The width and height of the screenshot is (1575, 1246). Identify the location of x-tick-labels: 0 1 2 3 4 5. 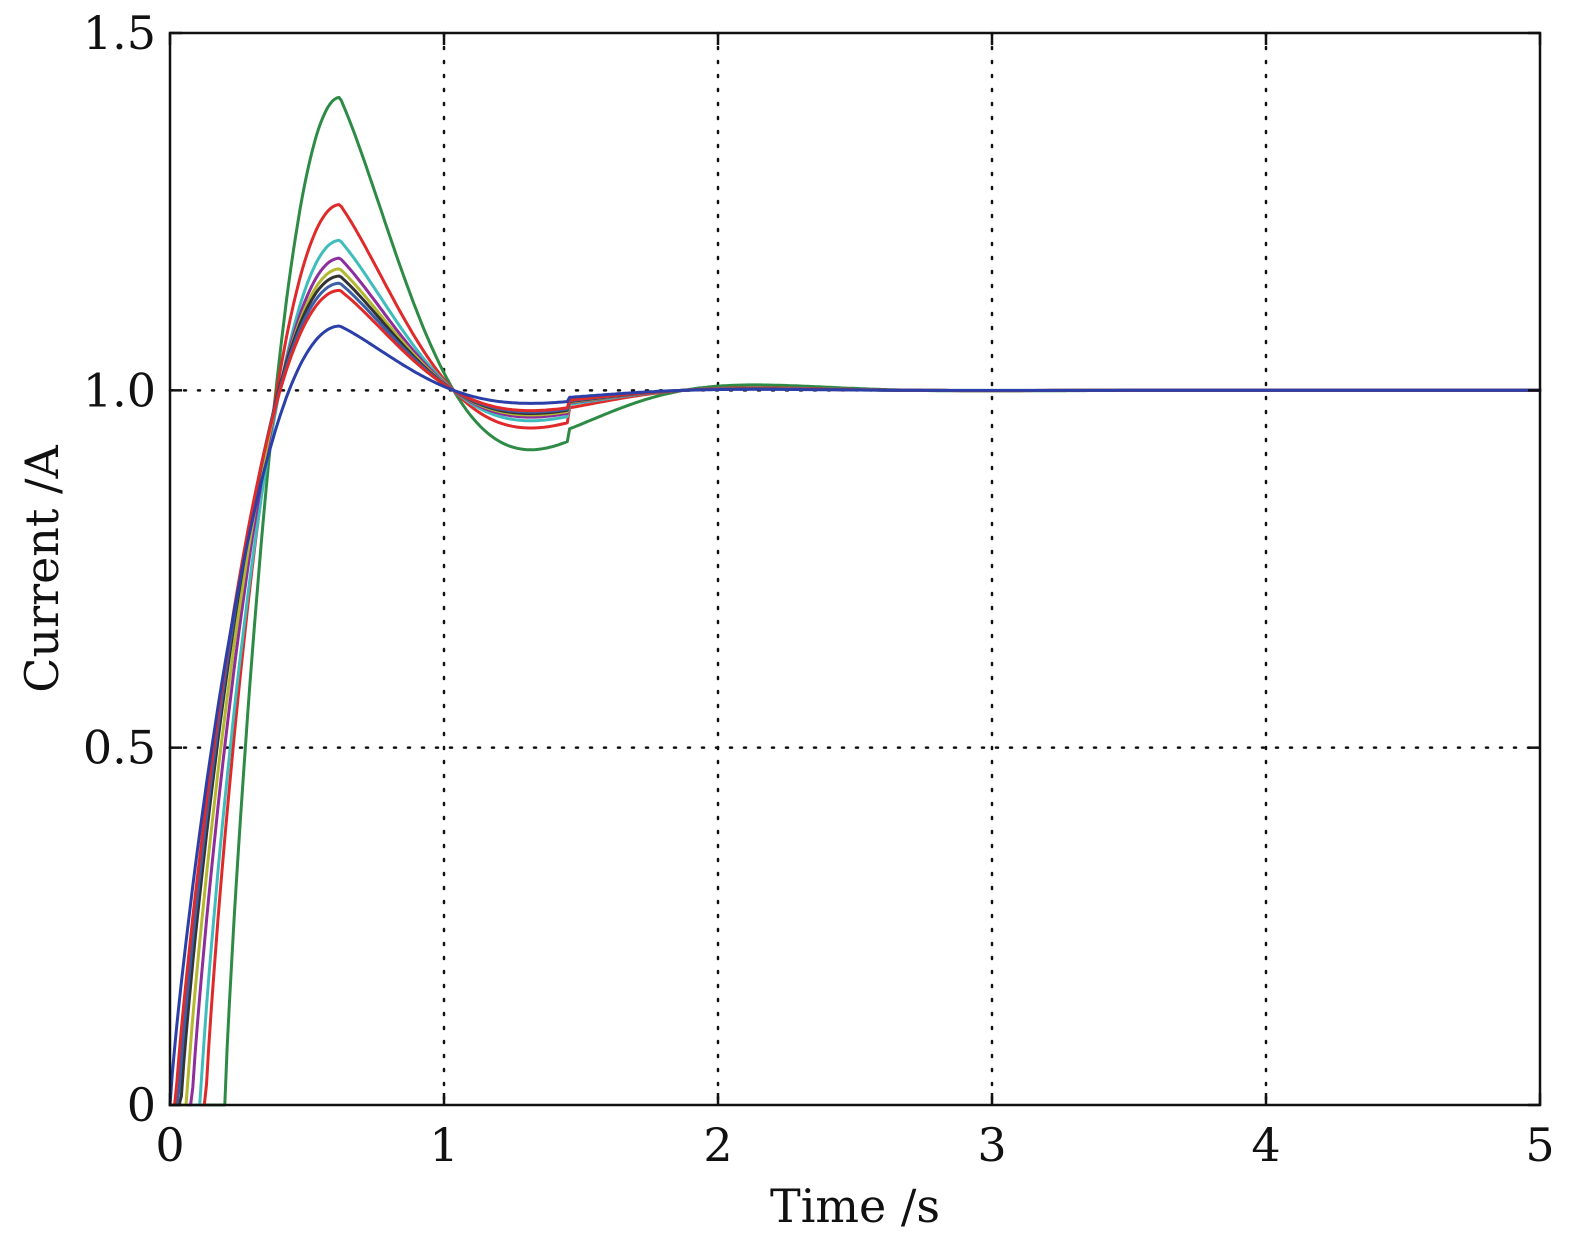
(854, 1145).